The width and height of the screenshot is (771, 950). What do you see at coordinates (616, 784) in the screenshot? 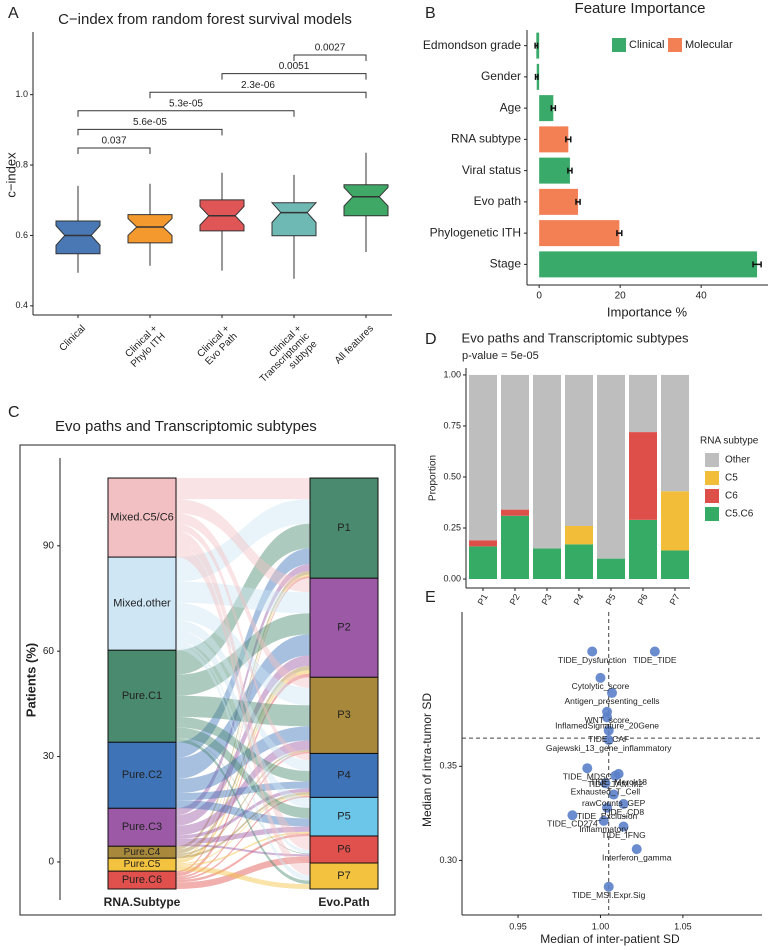
I see `point-label: TIDE_TAM.M2` at bounding box center [616, 784].